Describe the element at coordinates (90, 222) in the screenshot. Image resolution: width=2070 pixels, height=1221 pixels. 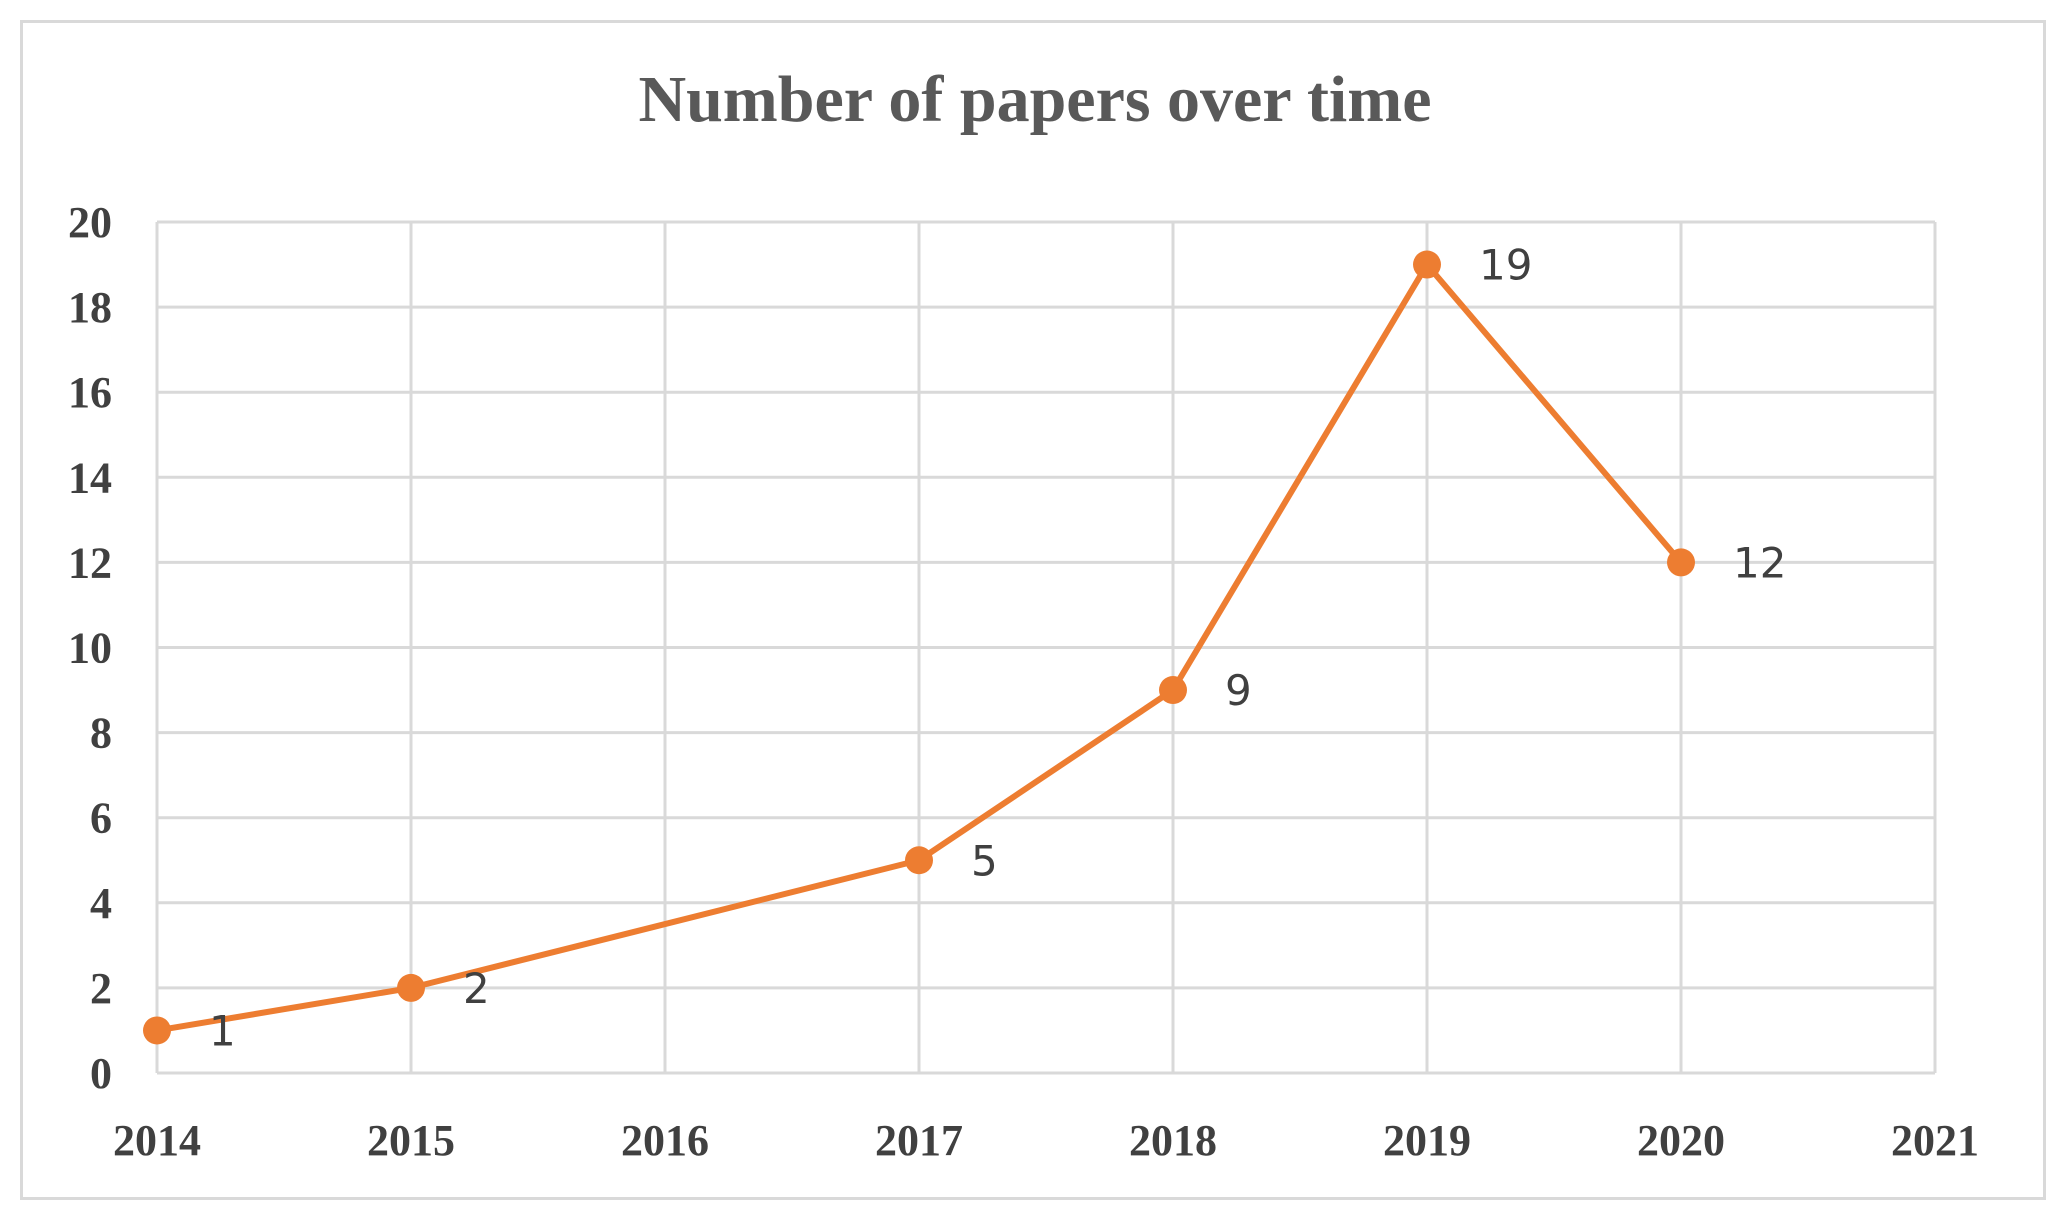
I see `y-tick-label: 20` at that location.